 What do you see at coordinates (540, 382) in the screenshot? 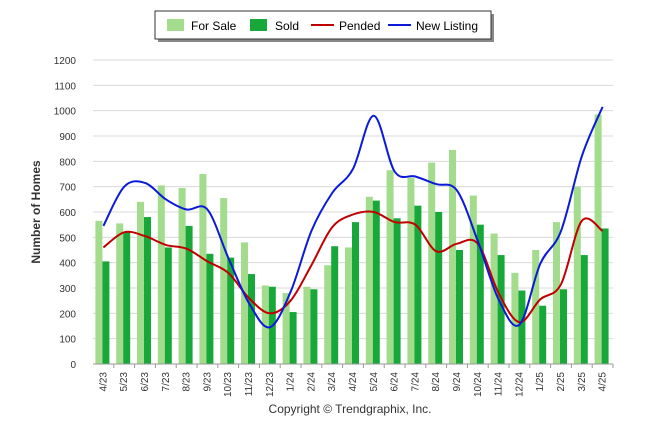
I see `x-tick-label: 1/25` at bounding box center [540, 382].